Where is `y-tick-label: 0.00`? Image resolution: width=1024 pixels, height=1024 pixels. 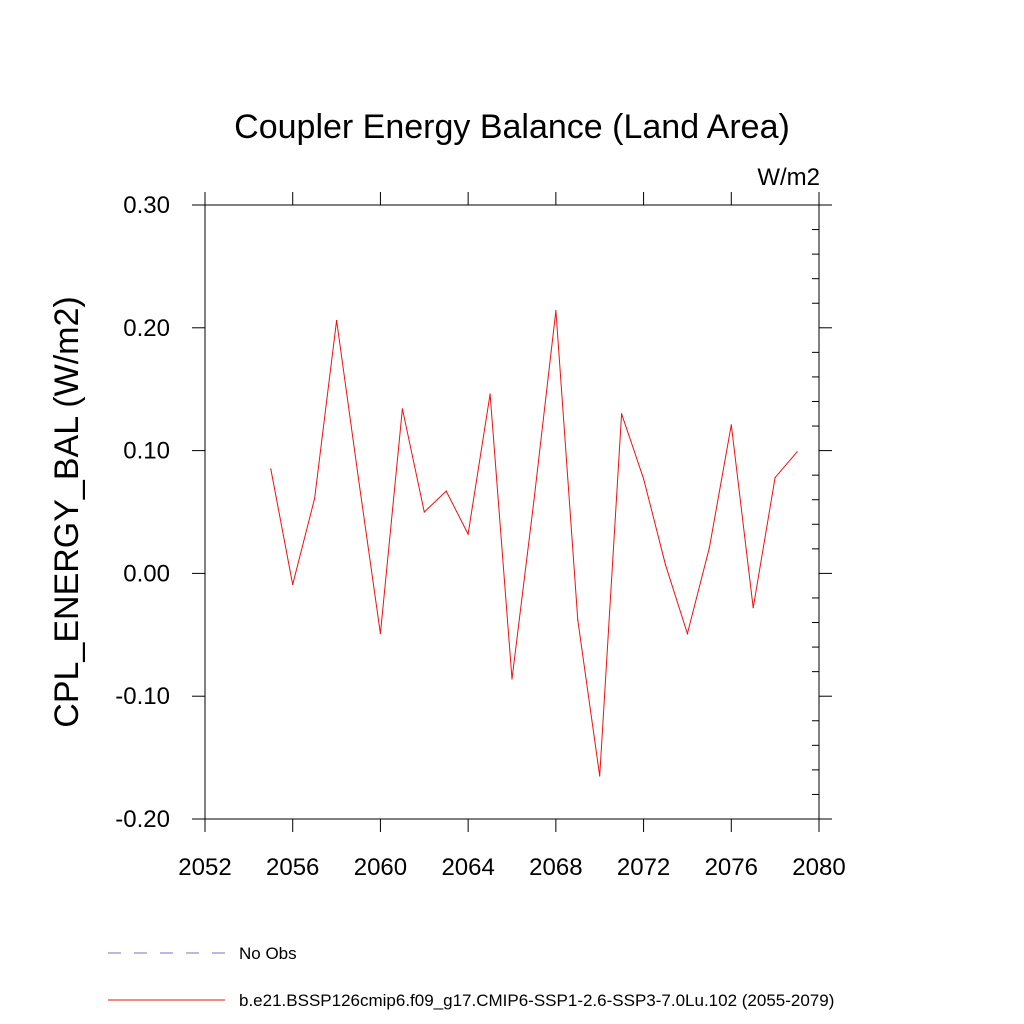 y-tick-label: 0.00 is located at coordinates (146, 573).